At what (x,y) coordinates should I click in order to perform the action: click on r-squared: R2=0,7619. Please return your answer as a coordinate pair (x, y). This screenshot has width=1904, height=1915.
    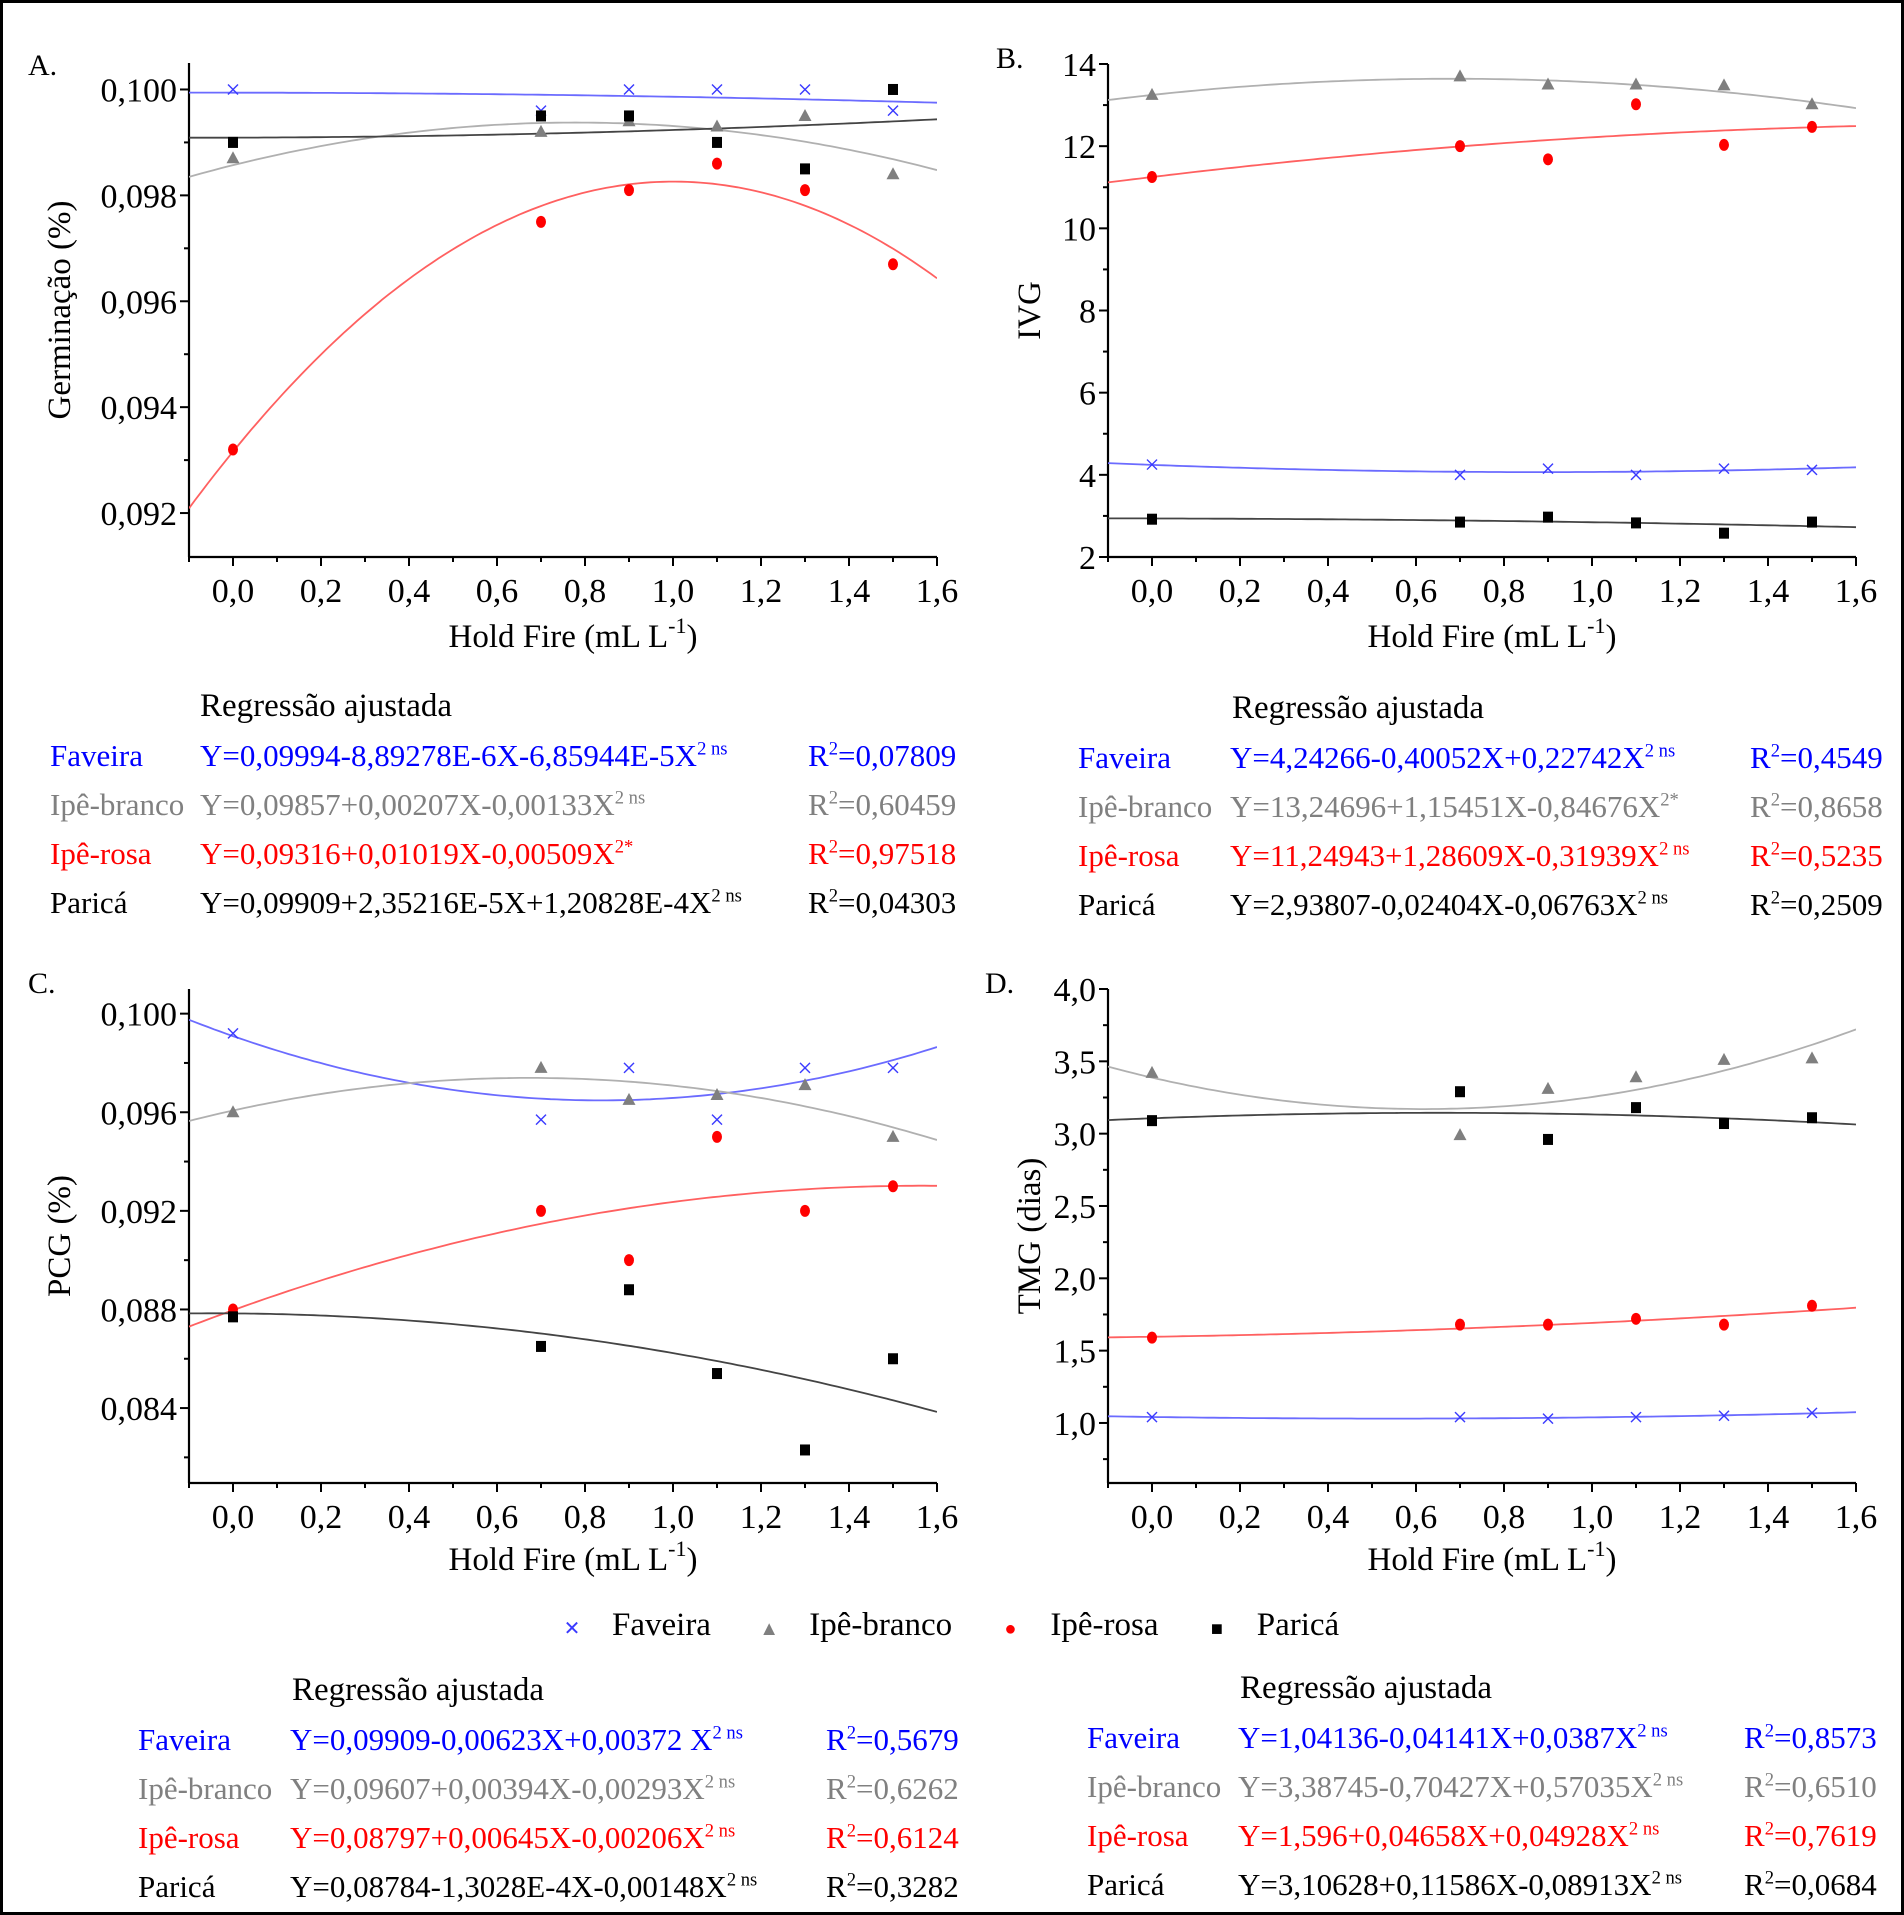
    Looking at the image, I should click on (1810, 1835).